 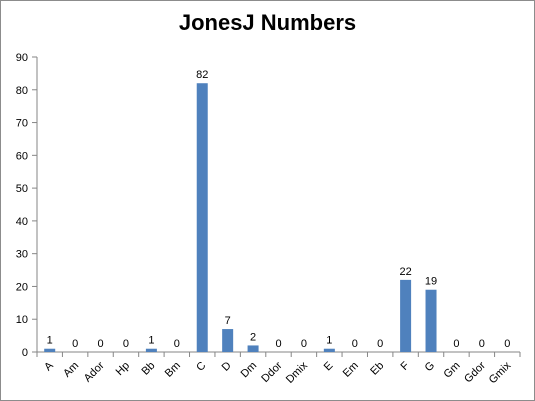 I want to click on x-tick-label-Ador: Ador, so click(x=94, y=371).